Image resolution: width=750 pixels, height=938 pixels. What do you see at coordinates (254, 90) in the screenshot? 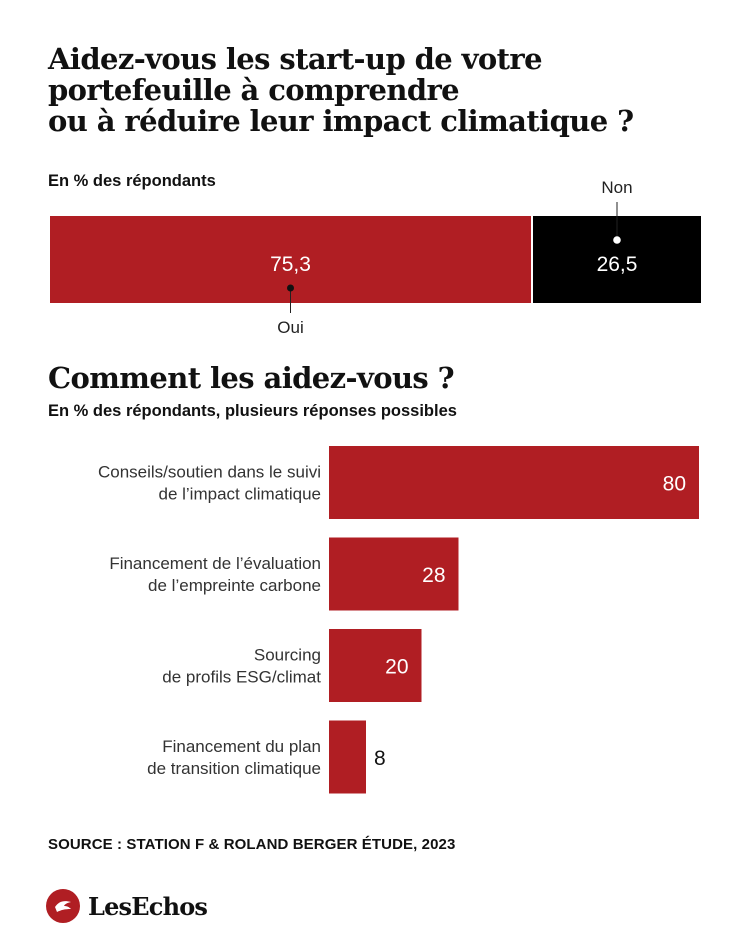
I see `title-line: portefeuille à comprendre` at bounding box center [254, 90].